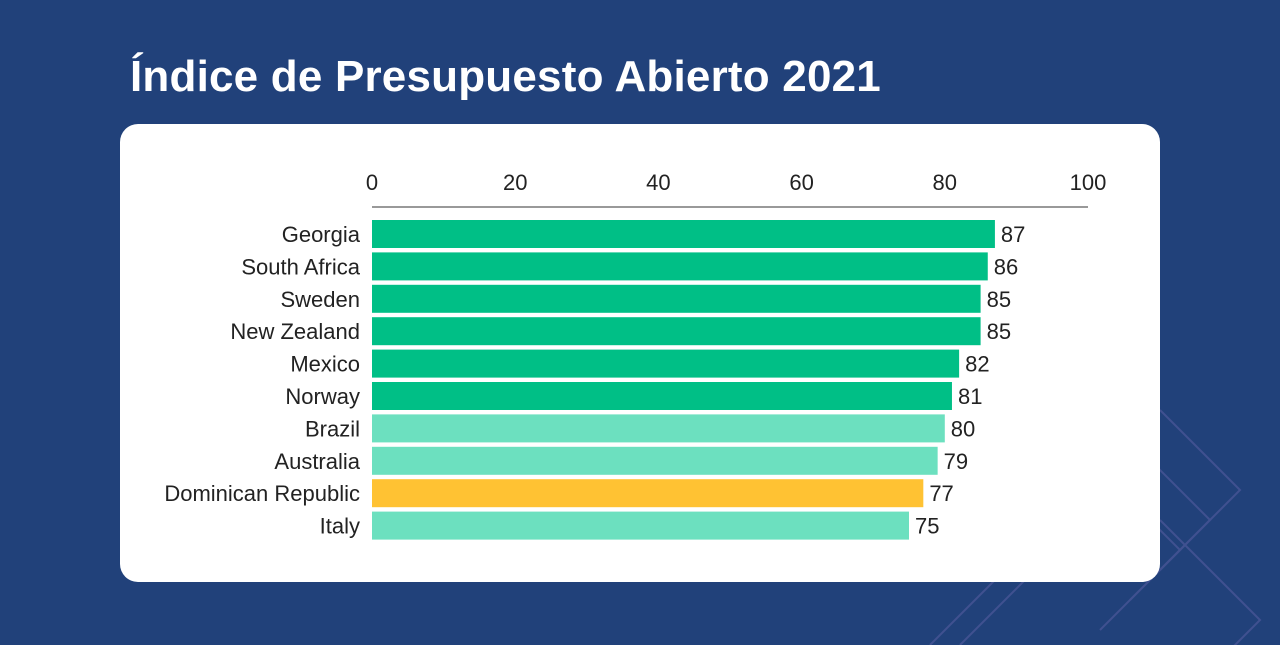 The image size is (1280, 645). What do you see at coordinates (505, 76) in the screenshot?
I see `page-title: Índice de Presupuesto Abierto 2021` at bounding box center [505, 76].